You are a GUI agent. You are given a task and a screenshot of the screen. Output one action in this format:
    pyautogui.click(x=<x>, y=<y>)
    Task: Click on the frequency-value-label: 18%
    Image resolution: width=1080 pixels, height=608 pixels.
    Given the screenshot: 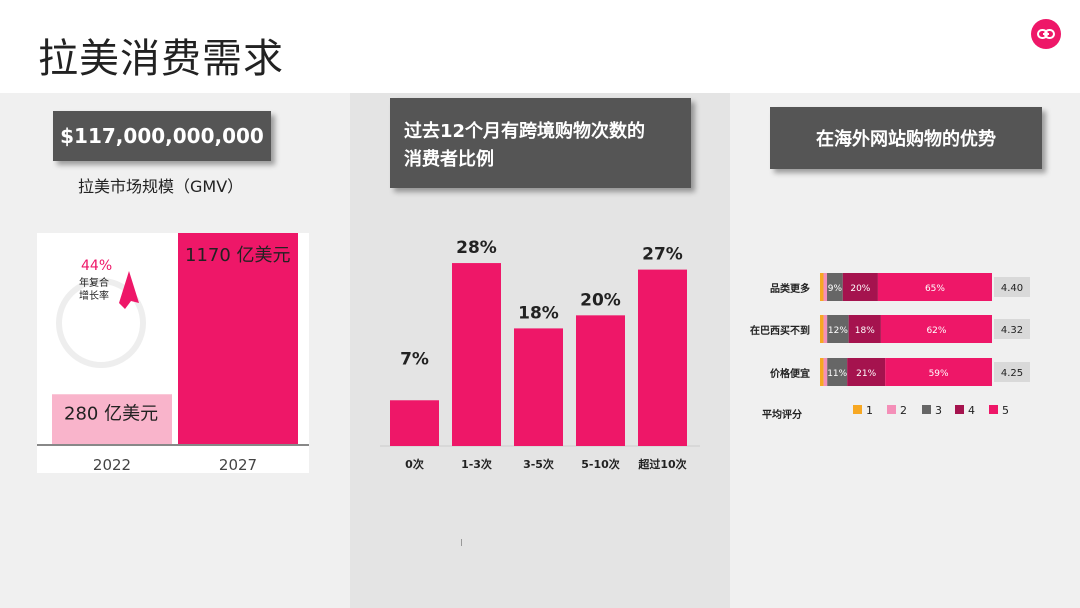 What is the action you would take?
    pyautogui.click(x=538, y=313)
    